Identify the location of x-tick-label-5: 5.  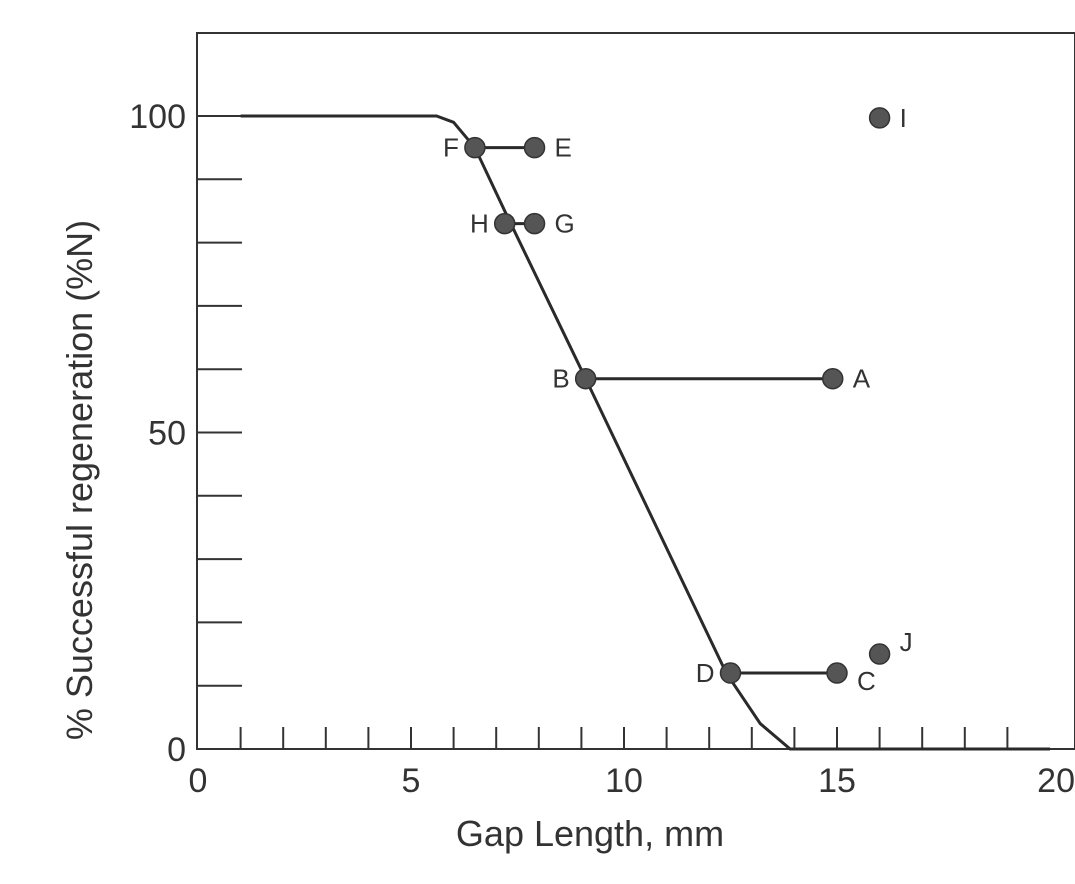
(411, 781).